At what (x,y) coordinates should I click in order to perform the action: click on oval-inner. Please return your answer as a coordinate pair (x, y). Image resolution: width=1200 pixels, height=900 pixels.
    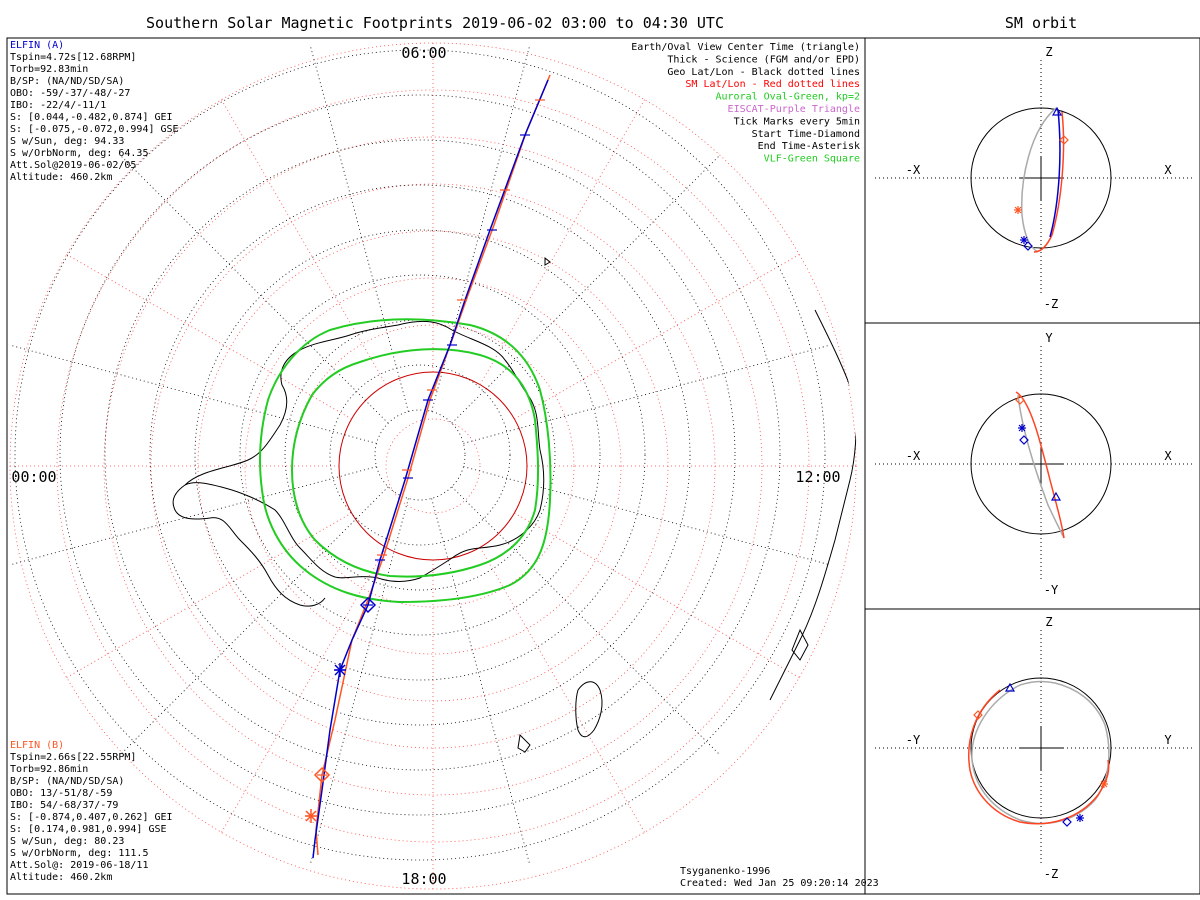
    Looking at the image, I should click on (415, 463).